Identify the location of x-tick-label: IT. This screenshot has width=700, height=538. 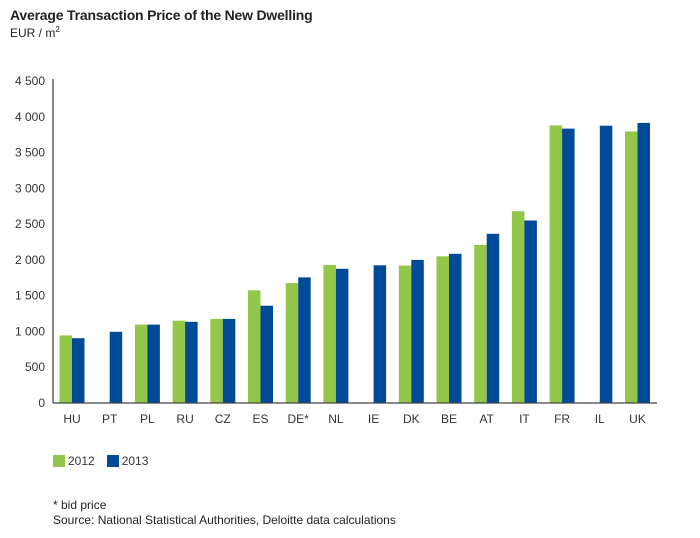
(524, 419).